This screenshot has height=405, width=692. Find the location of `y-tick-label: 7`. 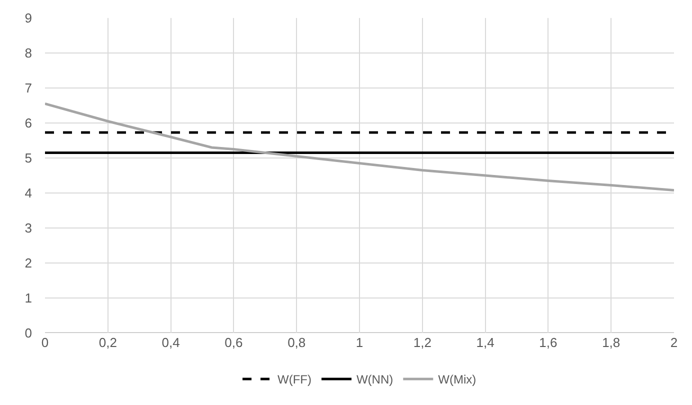

y-tick-label: 7 is located at coordinates (28, 88).